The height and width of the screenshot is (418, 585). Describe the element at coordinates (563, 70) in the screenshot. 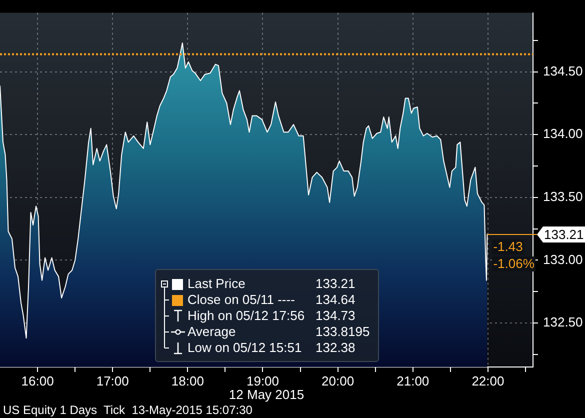

I see `y-tick-label: 134.50` at that location.